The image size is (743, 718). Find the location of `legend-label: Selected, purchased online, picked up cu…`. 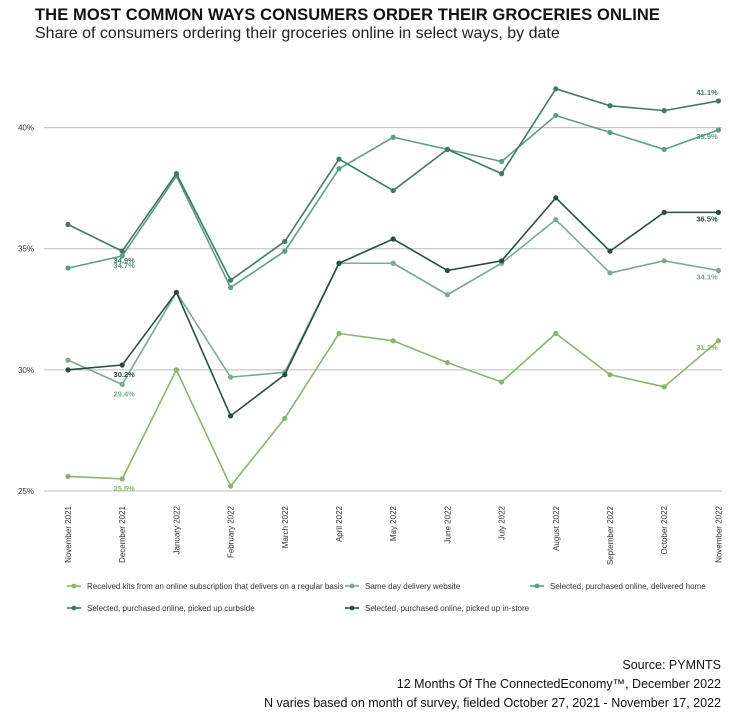

legend-label: Selected, purchased online, picked up cu… is located at coordinates (171, 608).